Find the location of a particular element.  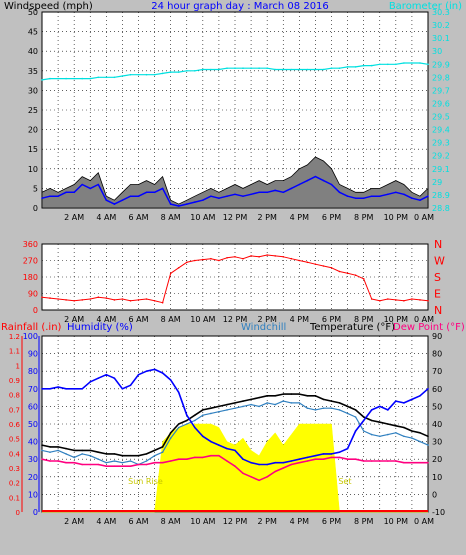

y-right-tick-label: 29.8 is located at coordinates (441, 77).